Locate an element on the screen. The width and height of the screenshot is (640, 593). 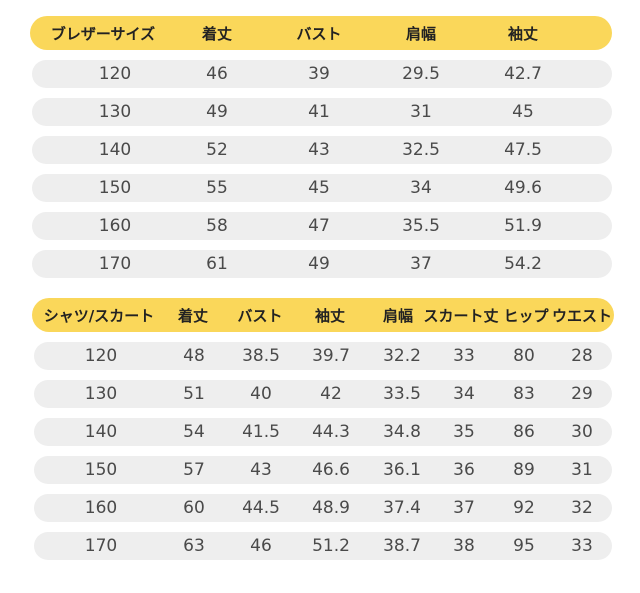
cell-waist: 29 is located at coordinates (582, 394).